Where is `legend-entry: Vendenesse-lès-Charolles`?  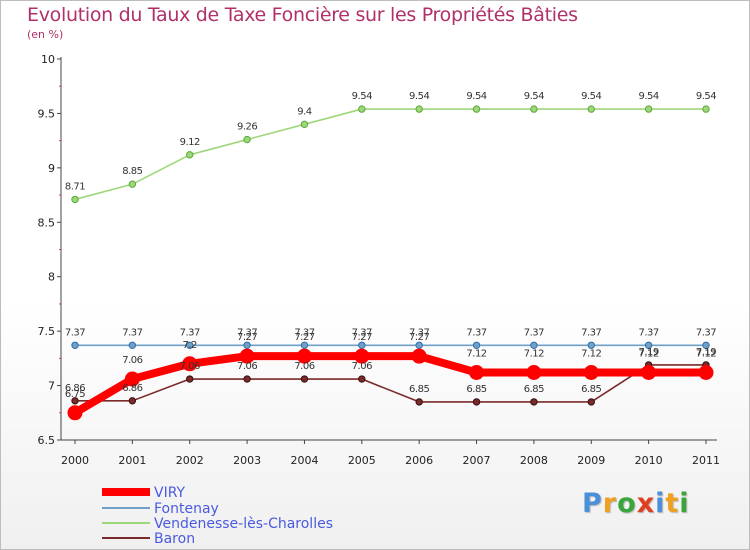 legend-entry: Vendenesse-lès-Charolles is located at coordinates (243, 524).